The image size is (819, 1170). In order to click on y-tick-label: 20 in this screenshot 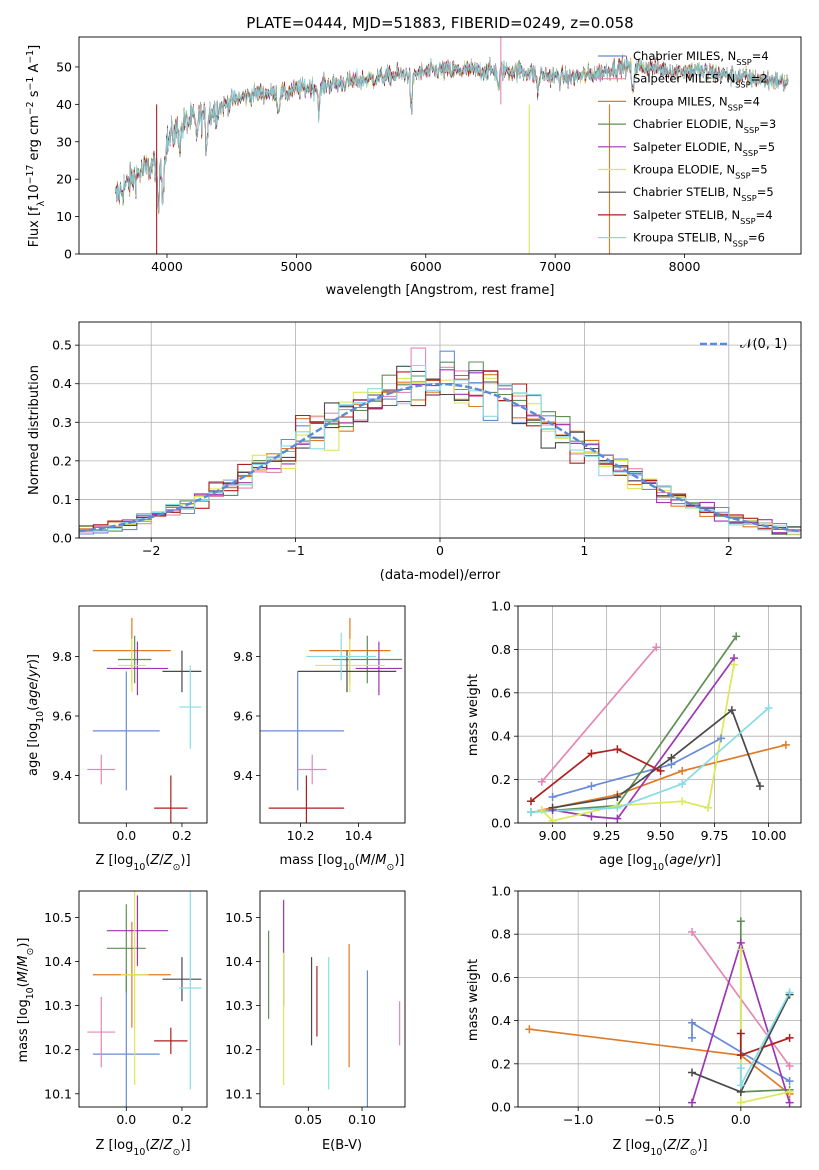, I will do `click(64, 179)`.